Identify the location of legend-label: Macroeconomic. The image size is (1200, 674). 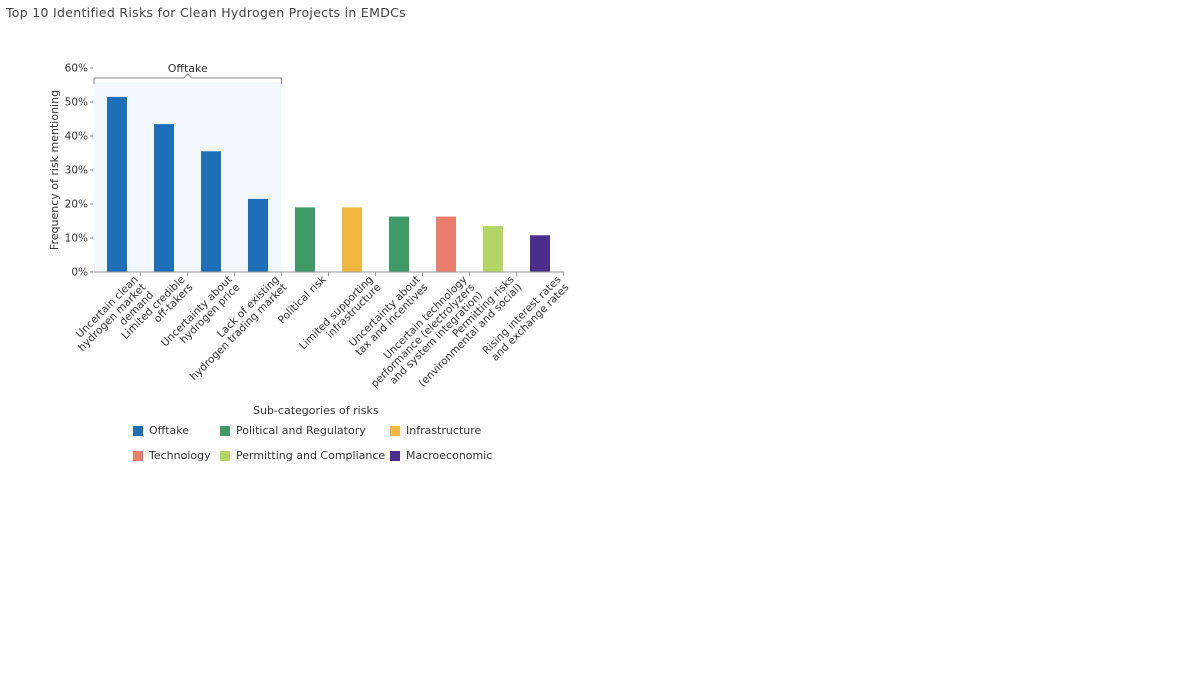
(449, 455).